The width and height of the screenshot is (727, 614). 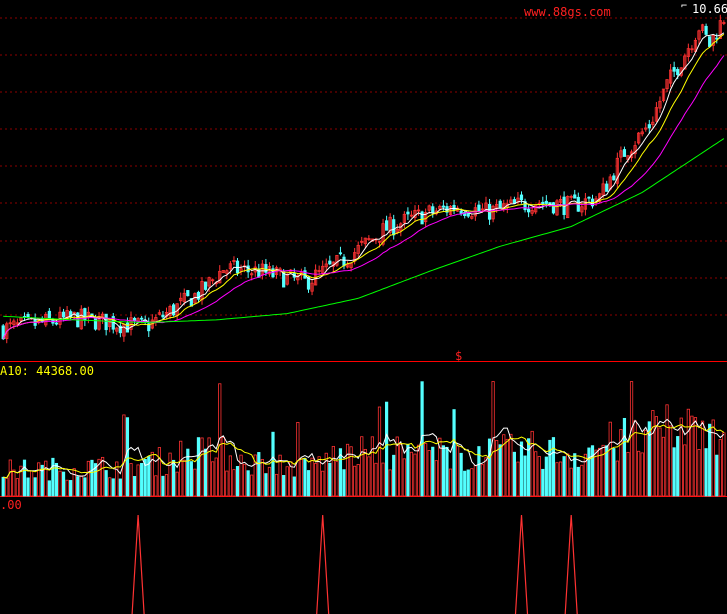 I want to click on volume-ma-label: A10: 44368.00, so click(x=47, y=371).